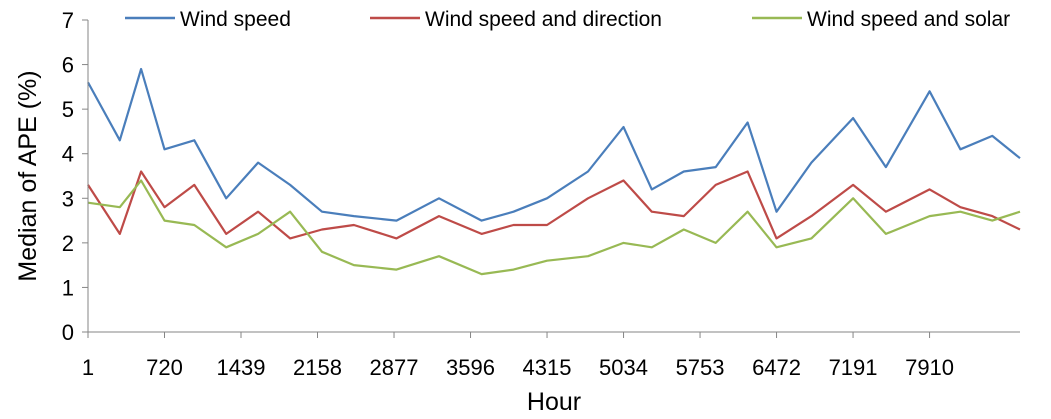 The image size is (1051, 419). I want to click on x-tick-label: 2877, so click(394, 367).